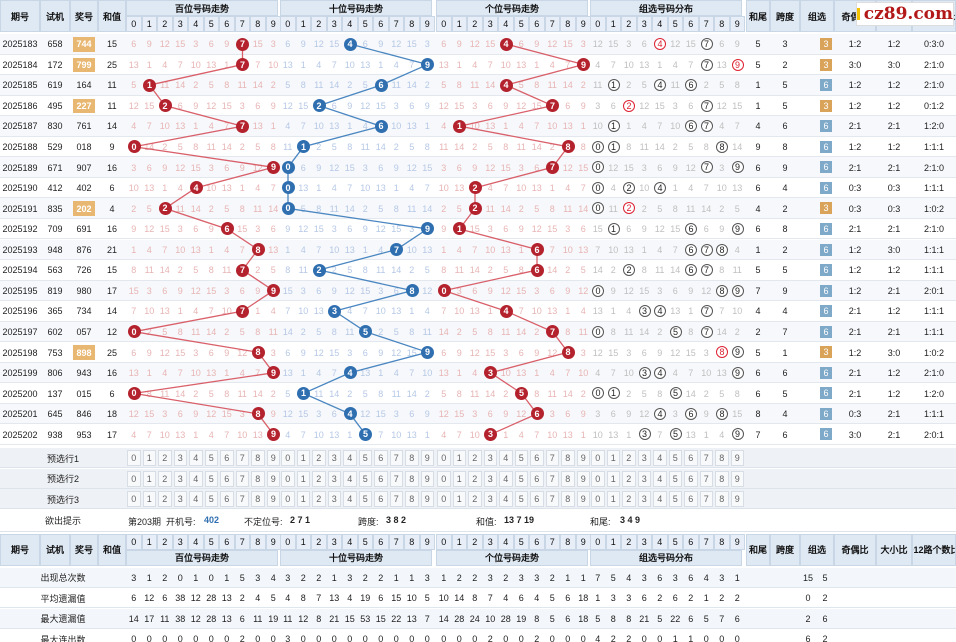 Image resolution: width=956 pixels, height=642 pixels. What do you see at coordinates (62, 479) in the screenshot?
I see `presel-label: 预选行2` at bounding box center [62, 479].